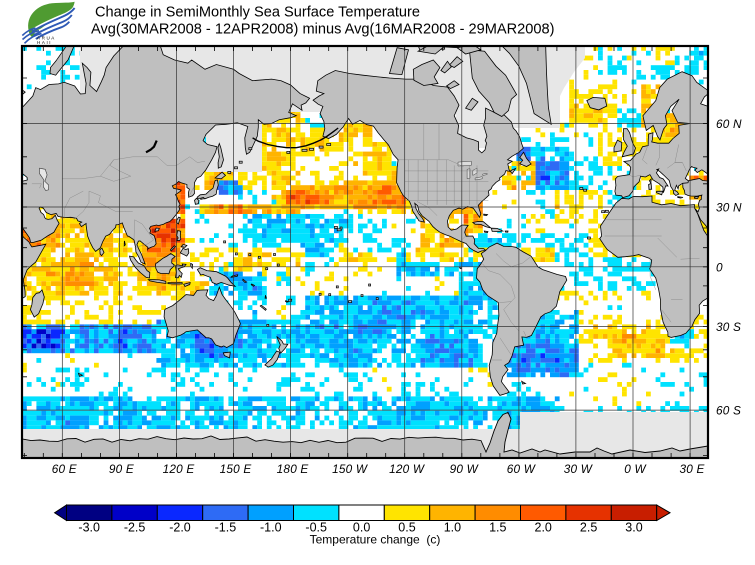 The height and width of the screenshot is (565, 755). I want to click on svg-text: 30 N, so click(729, 208).